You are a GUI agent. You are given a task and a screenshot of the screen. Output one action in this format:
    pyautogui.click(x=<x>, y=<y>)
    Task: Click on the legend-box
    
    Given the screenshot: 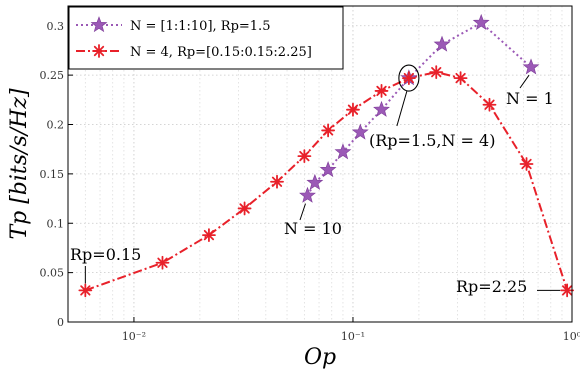 What is the action you would take?
    pyautogui.click(x=206, y=38)
    